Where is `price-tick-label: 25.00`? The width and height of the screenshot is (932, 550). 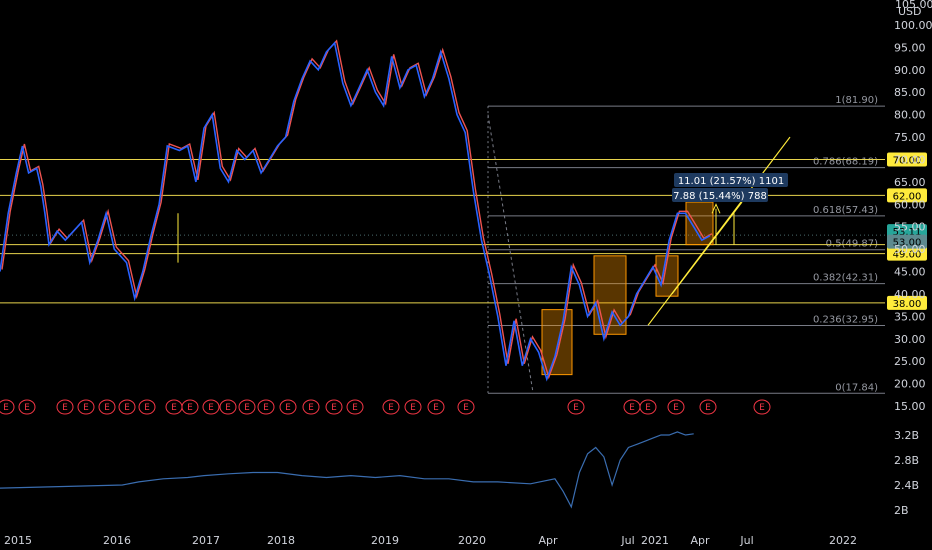 price-tick-label: 25.00 is located at coordinates (910, 361).